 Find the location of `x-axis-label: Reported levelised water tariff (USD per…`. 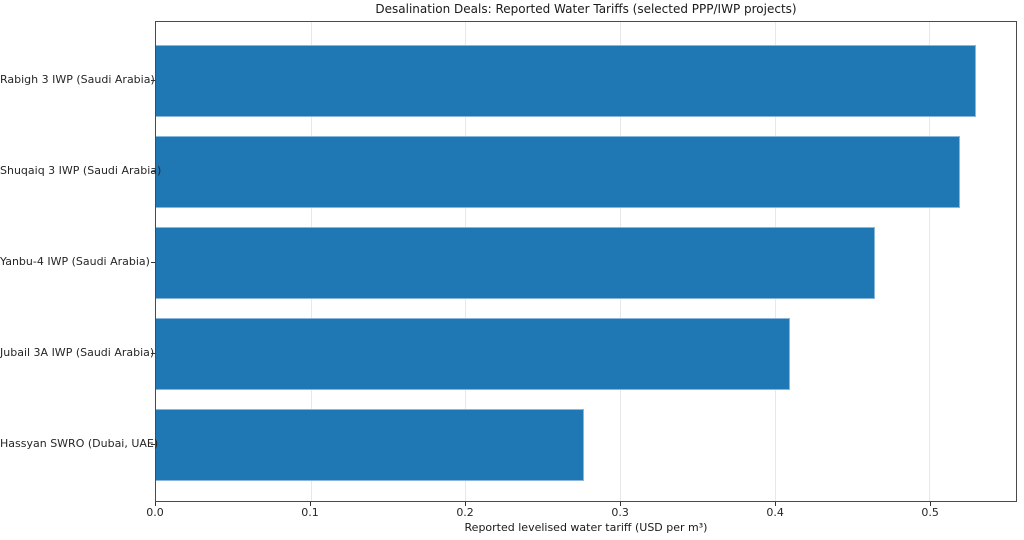

x-axis-label: Reported levelised water tariff (USD per… is located at coordinates (586, 527).